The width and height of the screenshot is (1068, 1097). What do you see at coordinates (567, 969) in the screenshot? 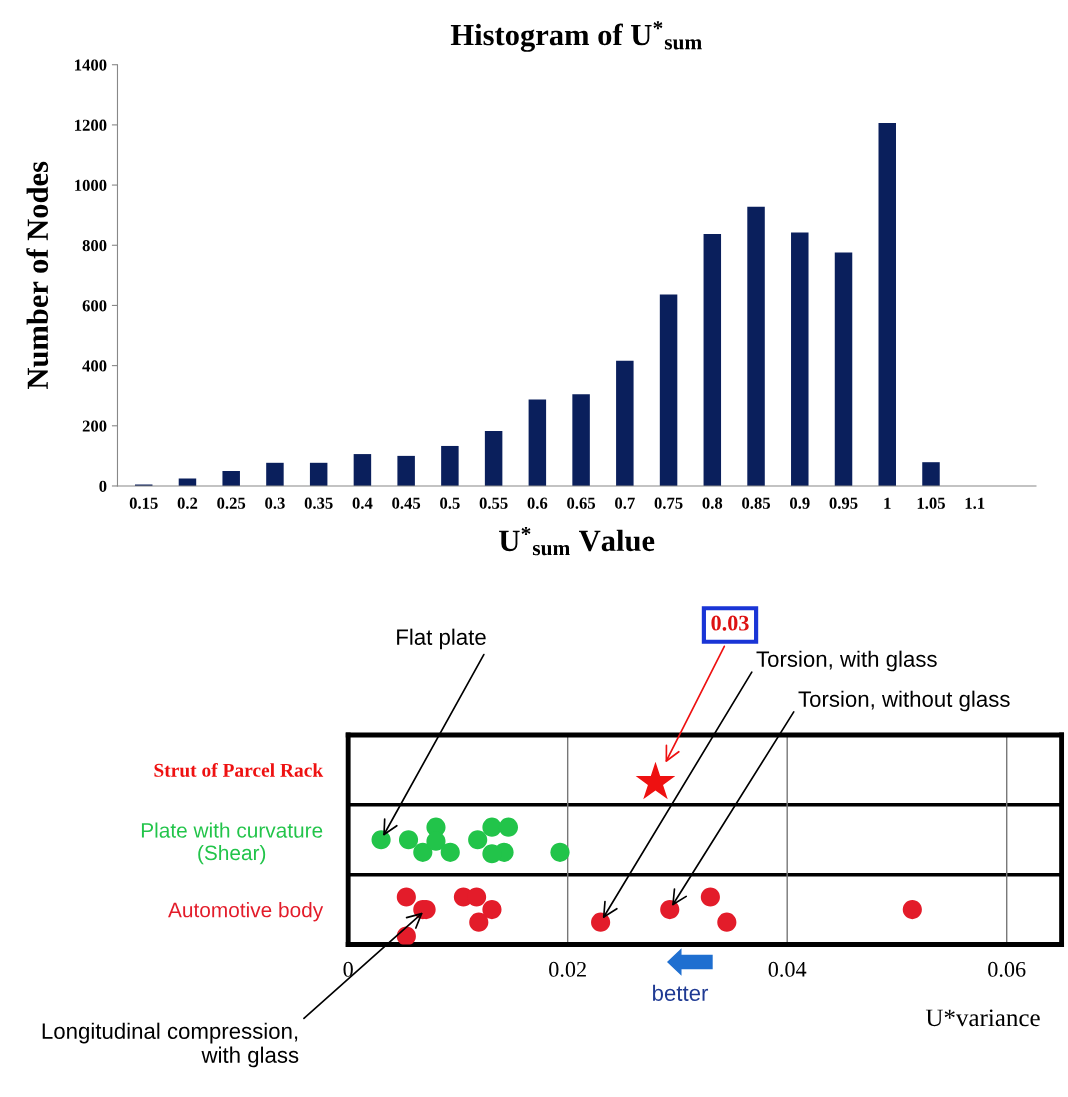
I see `x-tick-label: 0.02` at bounding box center [567, 969].